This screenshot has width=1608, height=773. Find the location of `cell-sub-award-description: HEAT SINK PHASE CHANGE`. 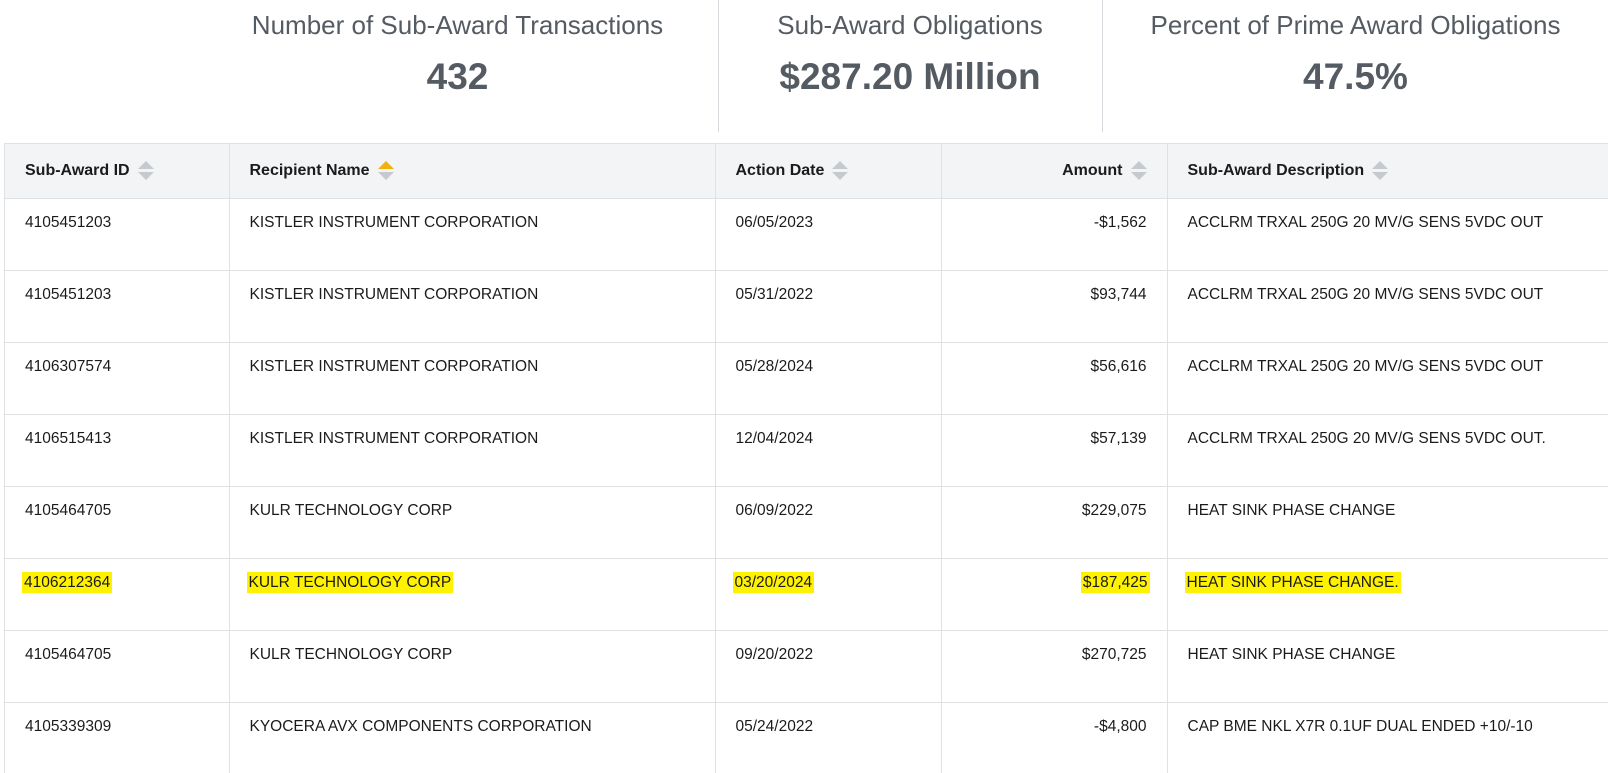

cell-sub-award-description: HEAT SINK PHASE CHANGE is located at coordinates (1387, 522).